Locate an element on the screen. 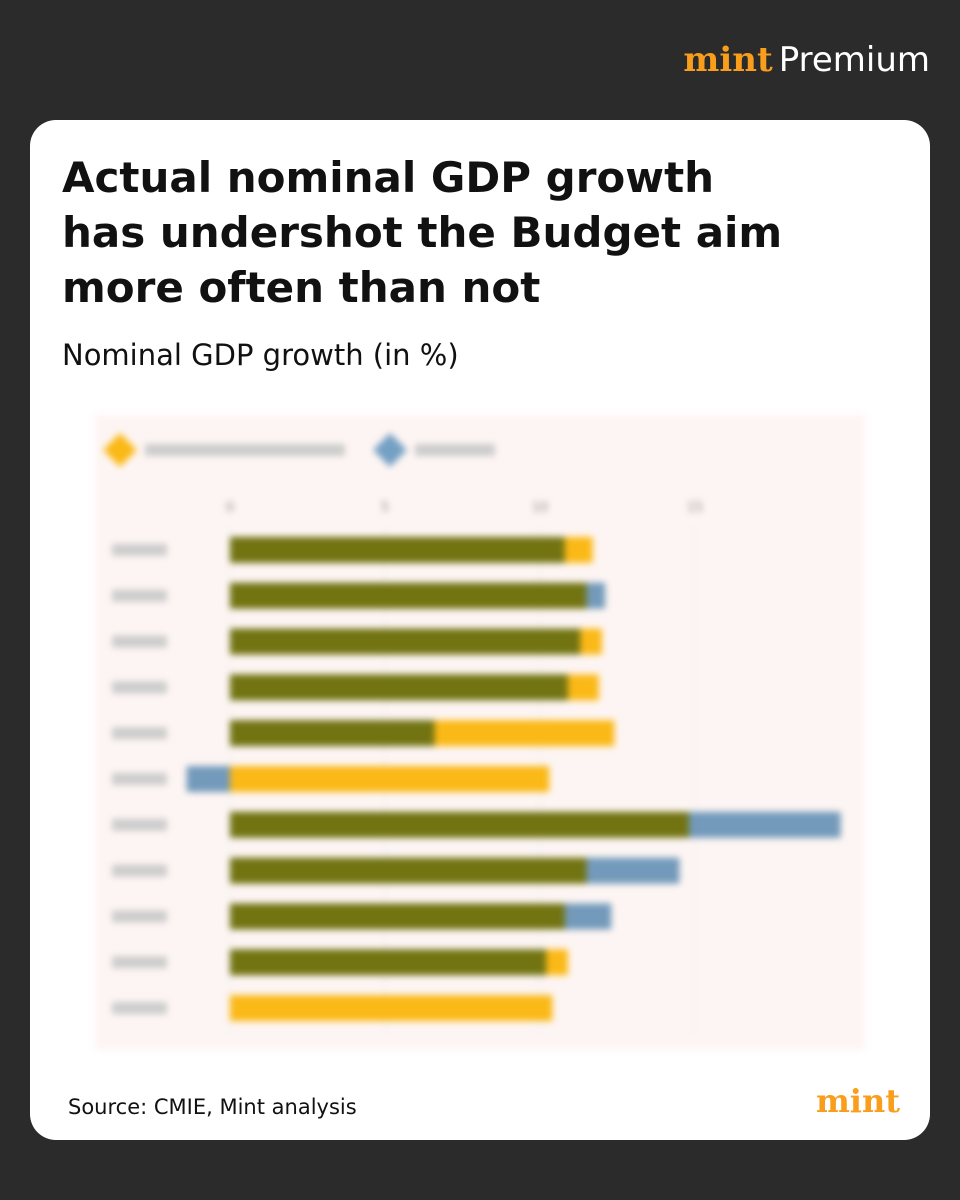 The width and height of the screenshot is (960, 1200). x-tick-label: 0 is located at coordinates (230, 508).